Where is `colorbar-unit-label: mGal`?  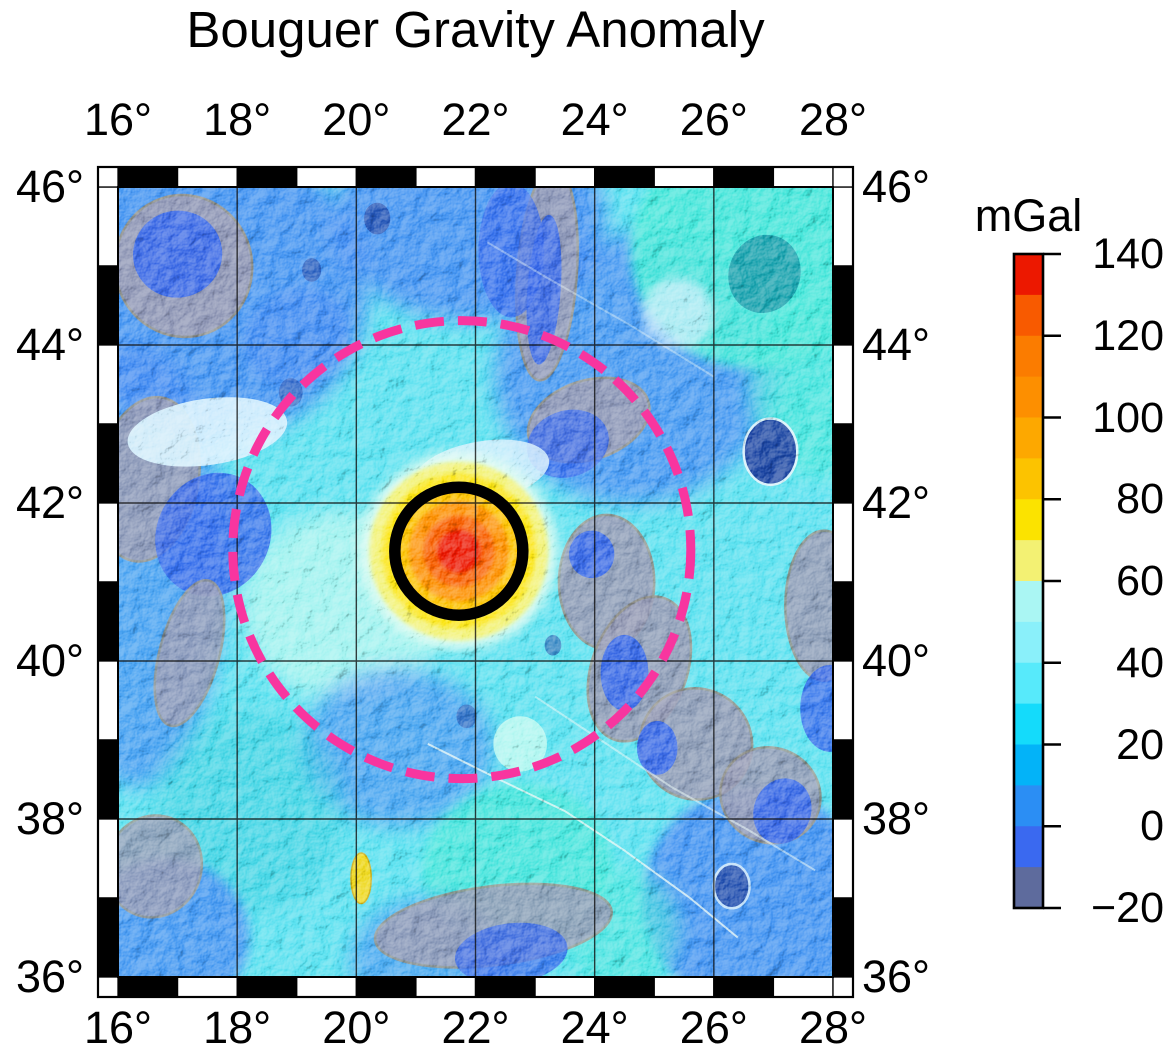
colorbar-unit-label: mGal is located at coordinates (1028, 215).